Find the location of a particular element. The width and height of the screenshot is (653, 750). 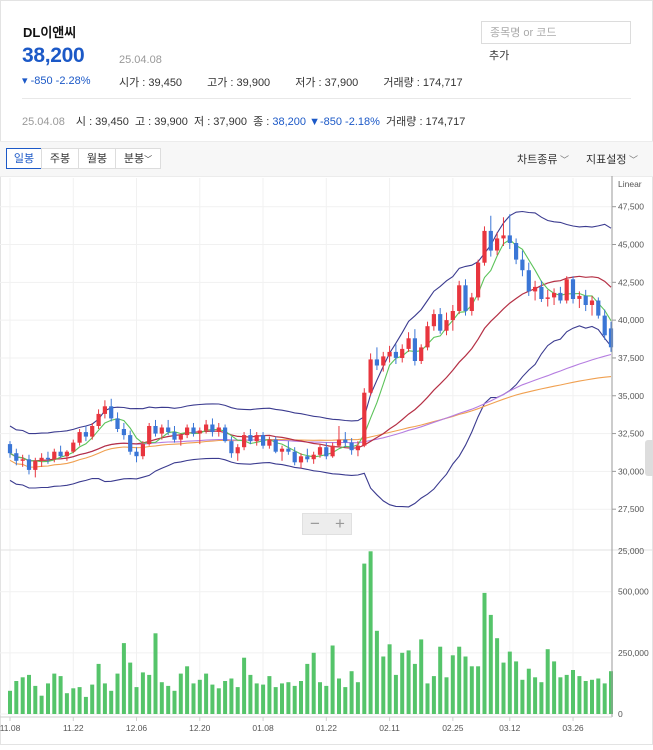

tab-daily: 일봉 is located at coordinates (24, 158).